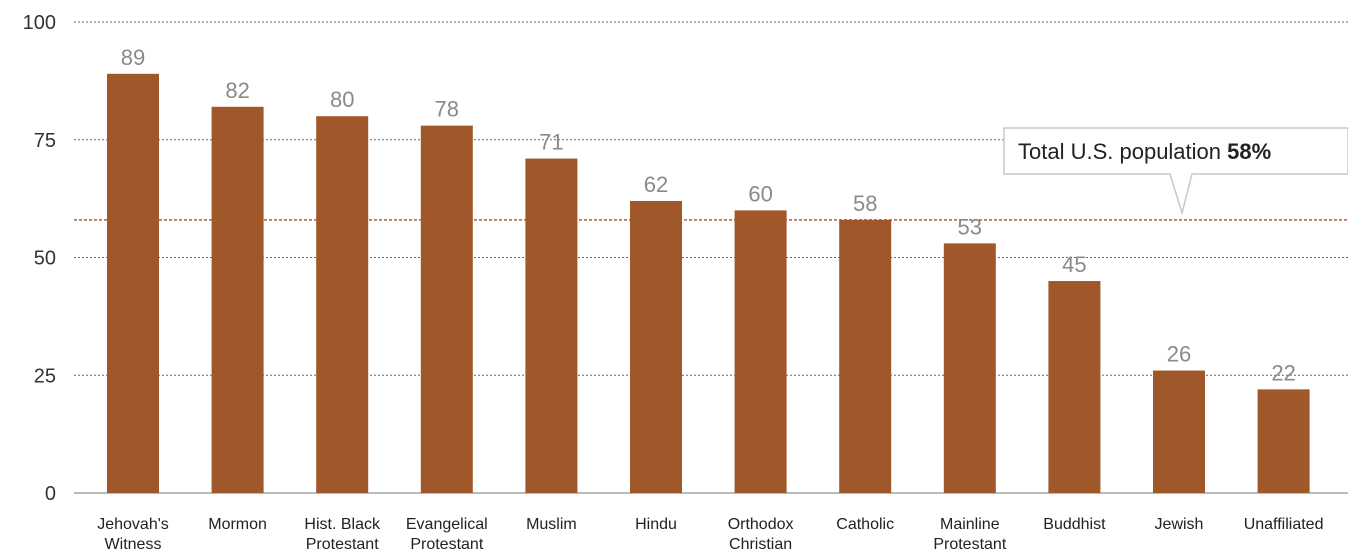 This screenshot has width=1348, height=556. What do you see at coordinates (656, 184) in the screenshot?
I see `data-label: 62` at bounding box center [656, 184].